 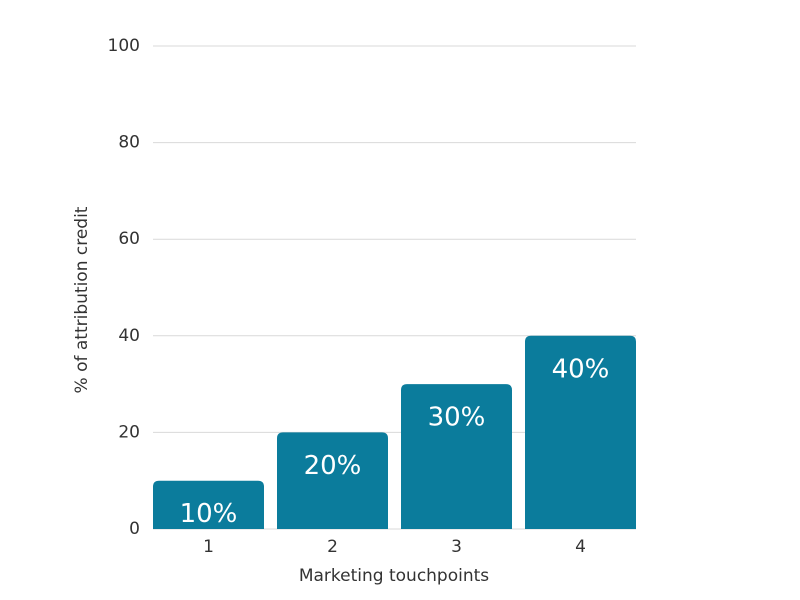 What do you see at coordinates (332, 547) in the screenshot?
I see `x-tick-label: 2` at bounding box center [332, 547].